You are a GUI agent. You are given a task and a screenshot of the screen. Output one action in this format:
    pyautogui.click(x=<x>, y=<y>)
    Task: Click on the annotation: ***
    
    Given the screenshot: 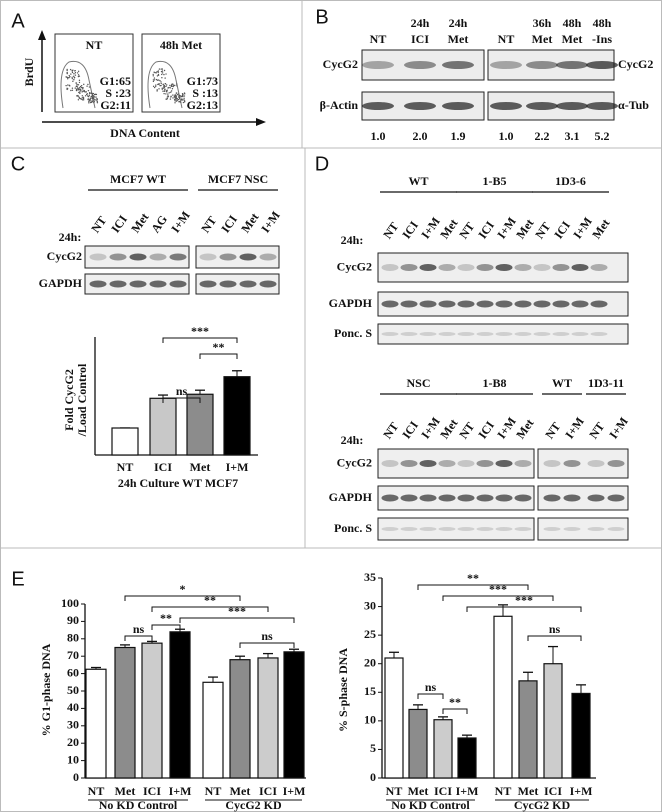 What is the action you would take?
    pyautogui.click(x=498, y=589)
    